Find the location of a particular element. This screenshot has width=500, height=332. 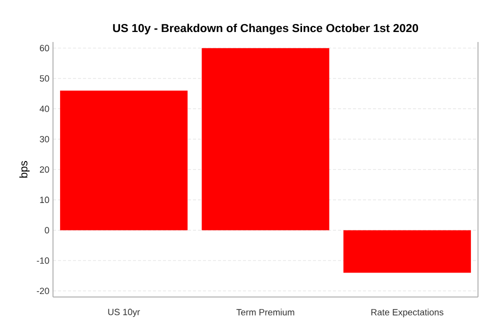

x-tick-label: US 10yr is located at coordinates (124, 312).